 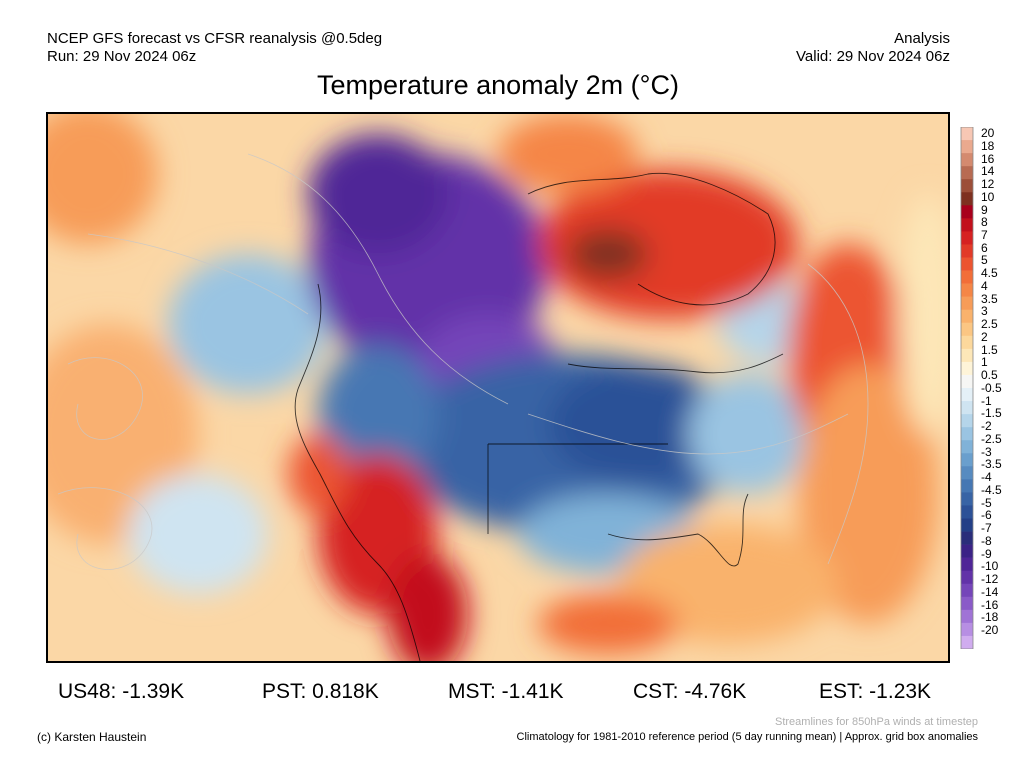 I want to click on colorbar, so click(x=967, y=388).